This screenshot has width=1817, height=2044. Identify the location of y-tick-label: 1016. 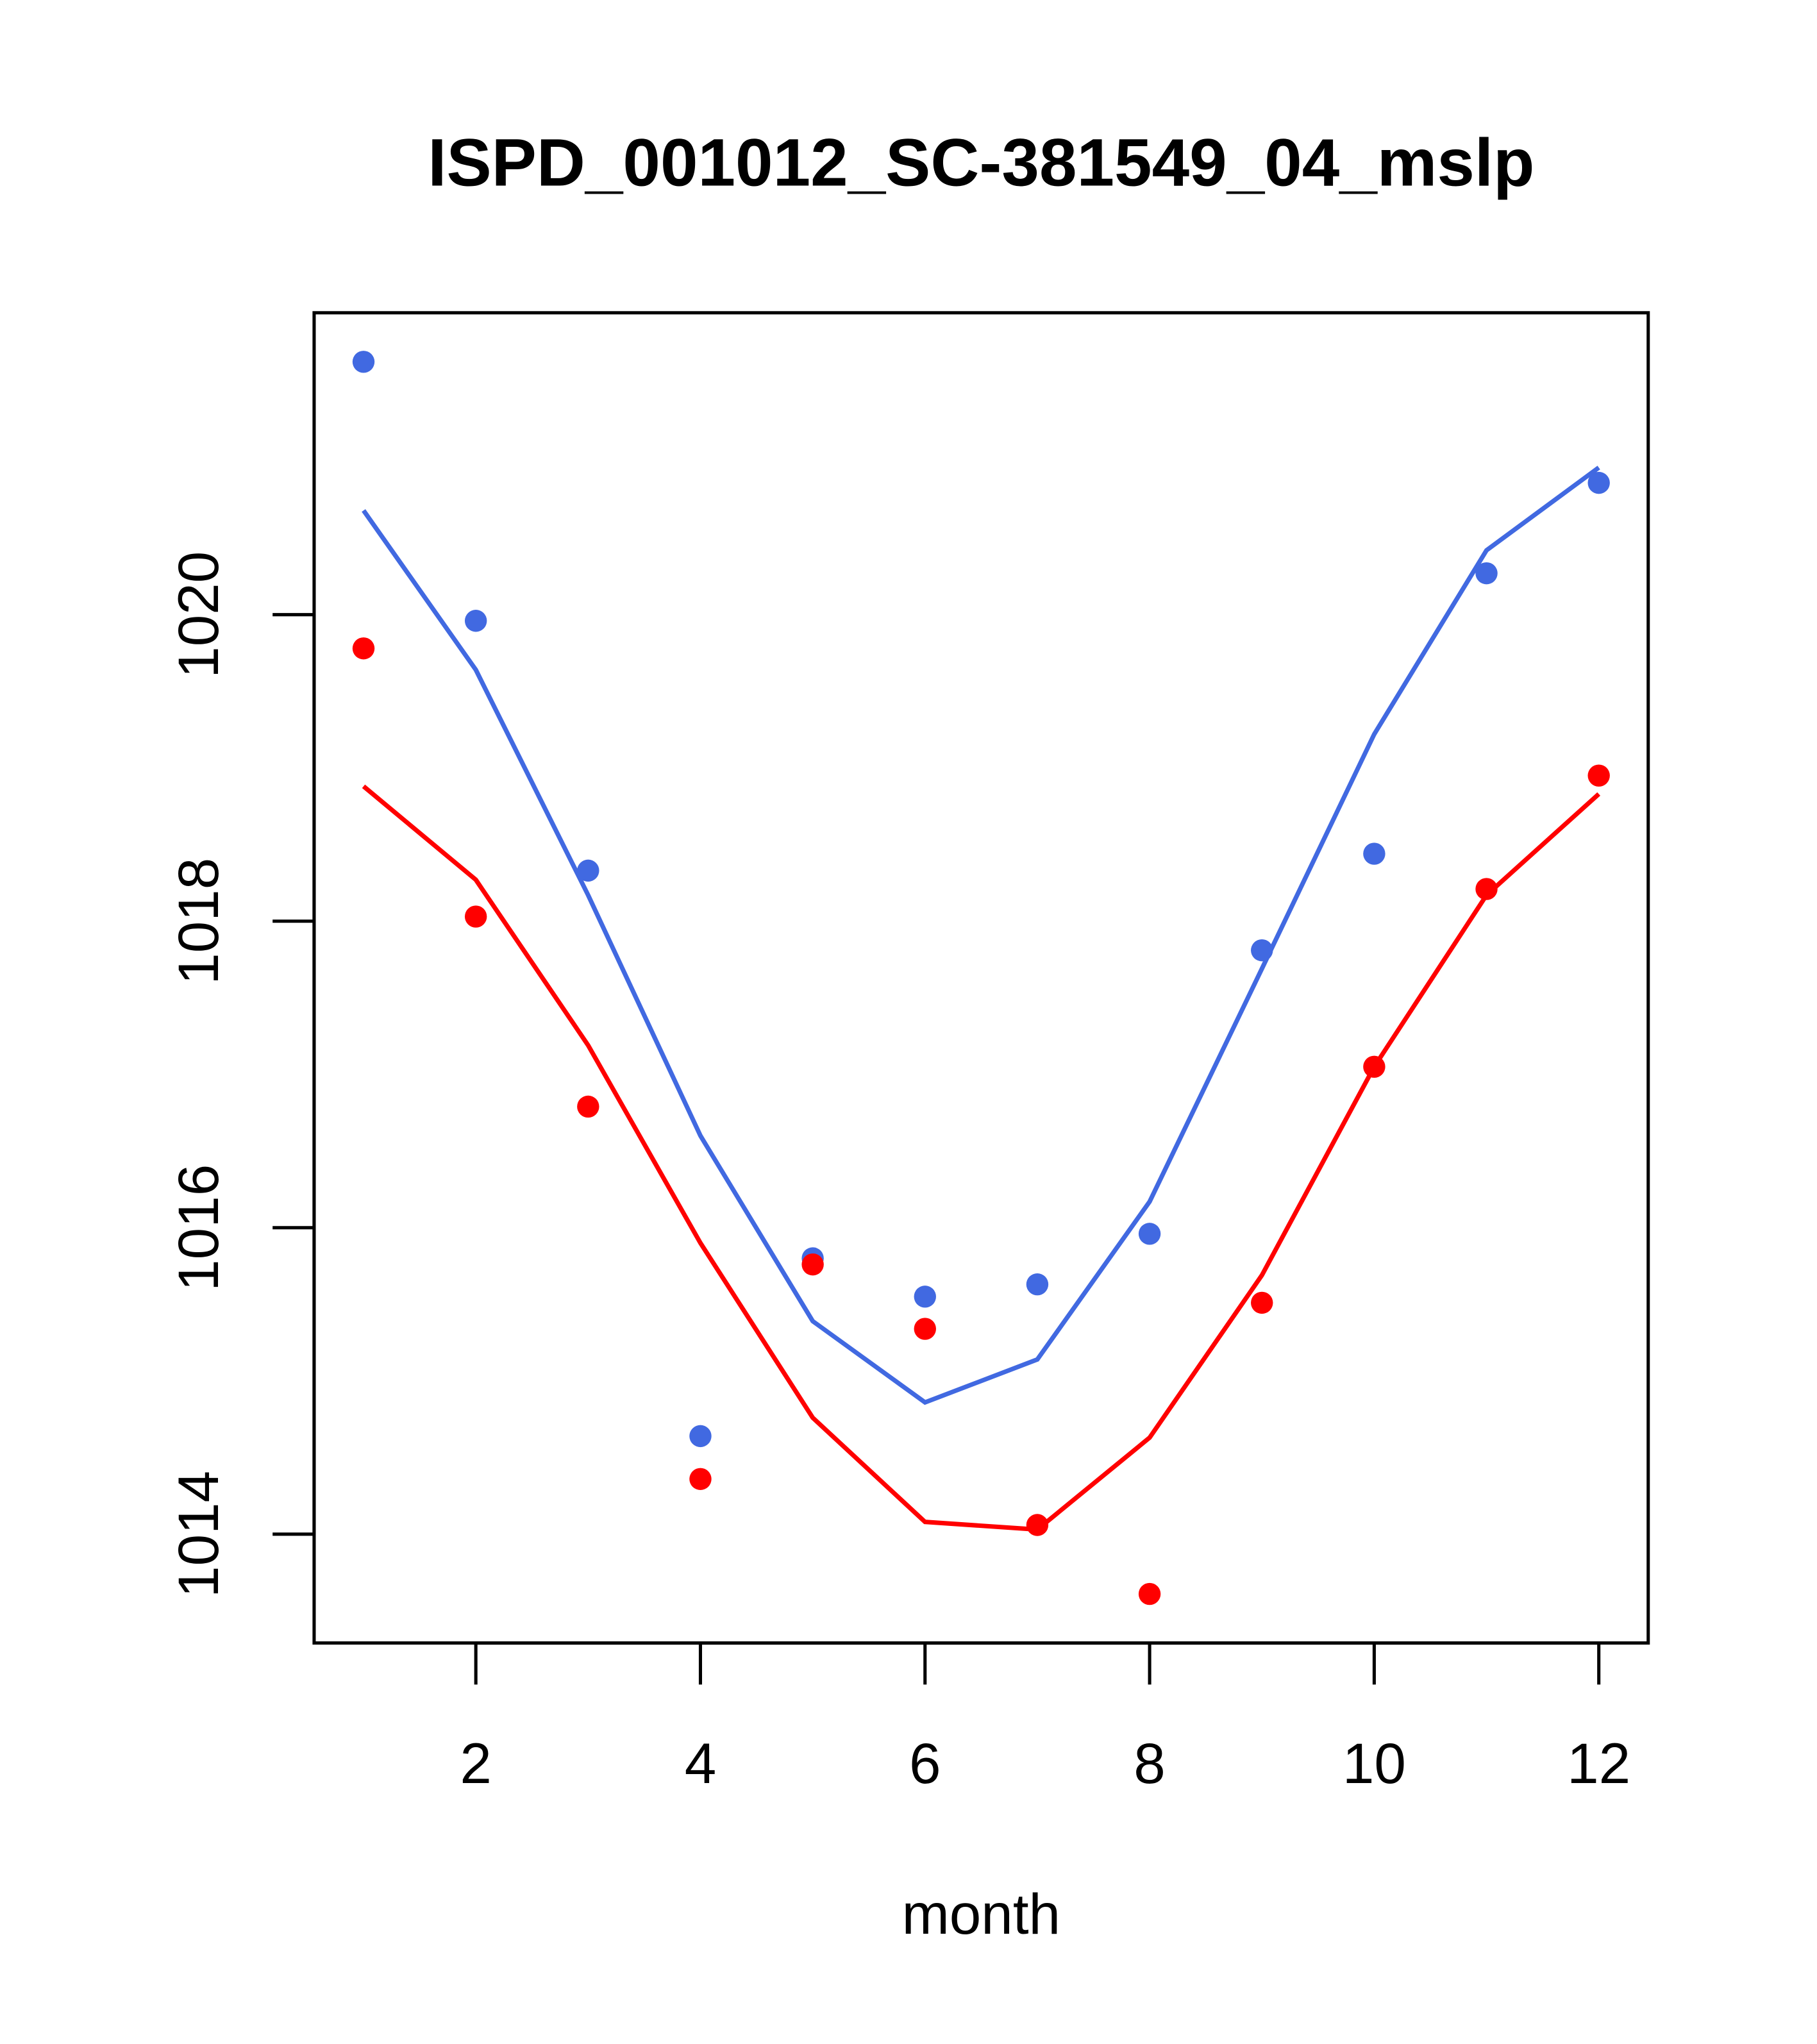
(198, 1227).